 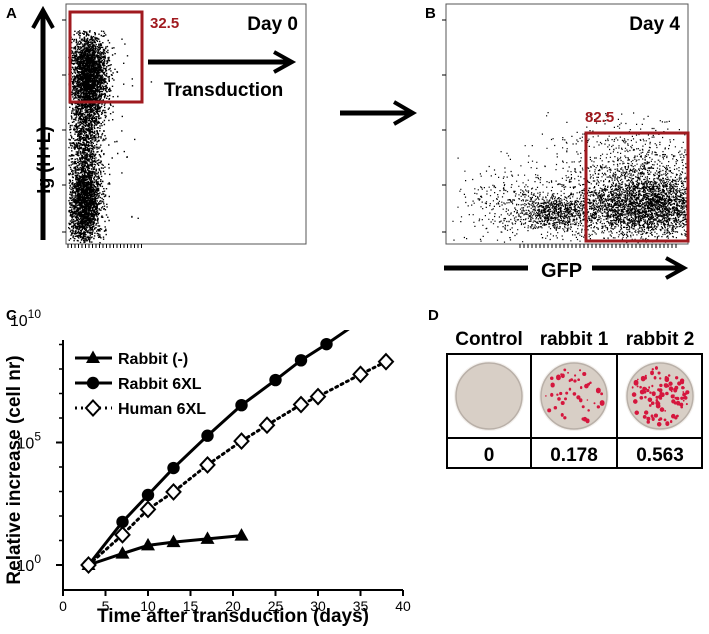 I want to click on well-header-control: Control, so click(x=489, y=339).